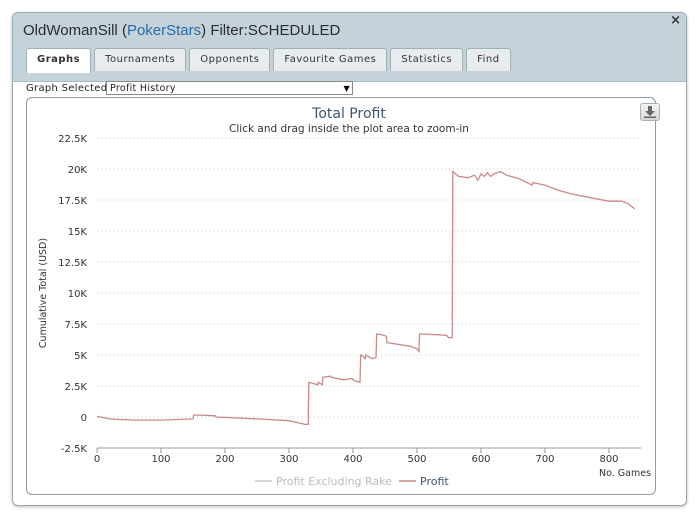  What do you see at coordinates (625, 473) in the screenshot?
I see `x-axis-label: No. Games` at bounding box center [625, 473].